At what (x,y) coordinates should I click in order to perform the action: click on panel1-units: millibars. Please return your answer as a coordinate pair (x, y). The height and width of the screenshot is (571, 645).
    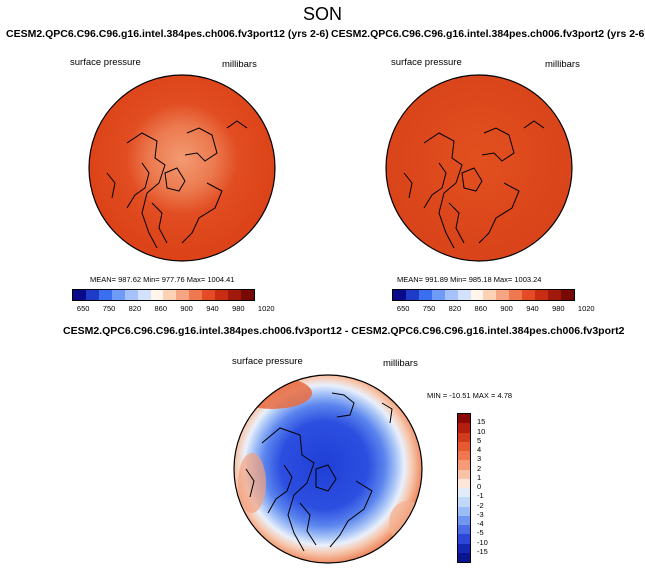
    Looking at the image, I should click on (239, 64).